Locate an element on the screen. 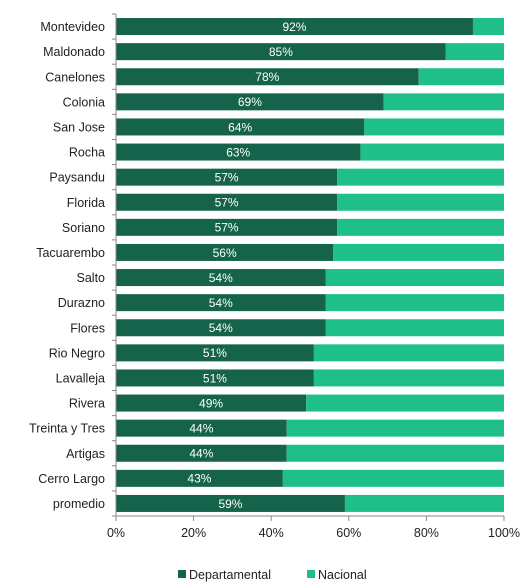 Image resolution: width=522 pixels, height=587 pixels. data-label-9: 56% is located at coordinates (225, 253).